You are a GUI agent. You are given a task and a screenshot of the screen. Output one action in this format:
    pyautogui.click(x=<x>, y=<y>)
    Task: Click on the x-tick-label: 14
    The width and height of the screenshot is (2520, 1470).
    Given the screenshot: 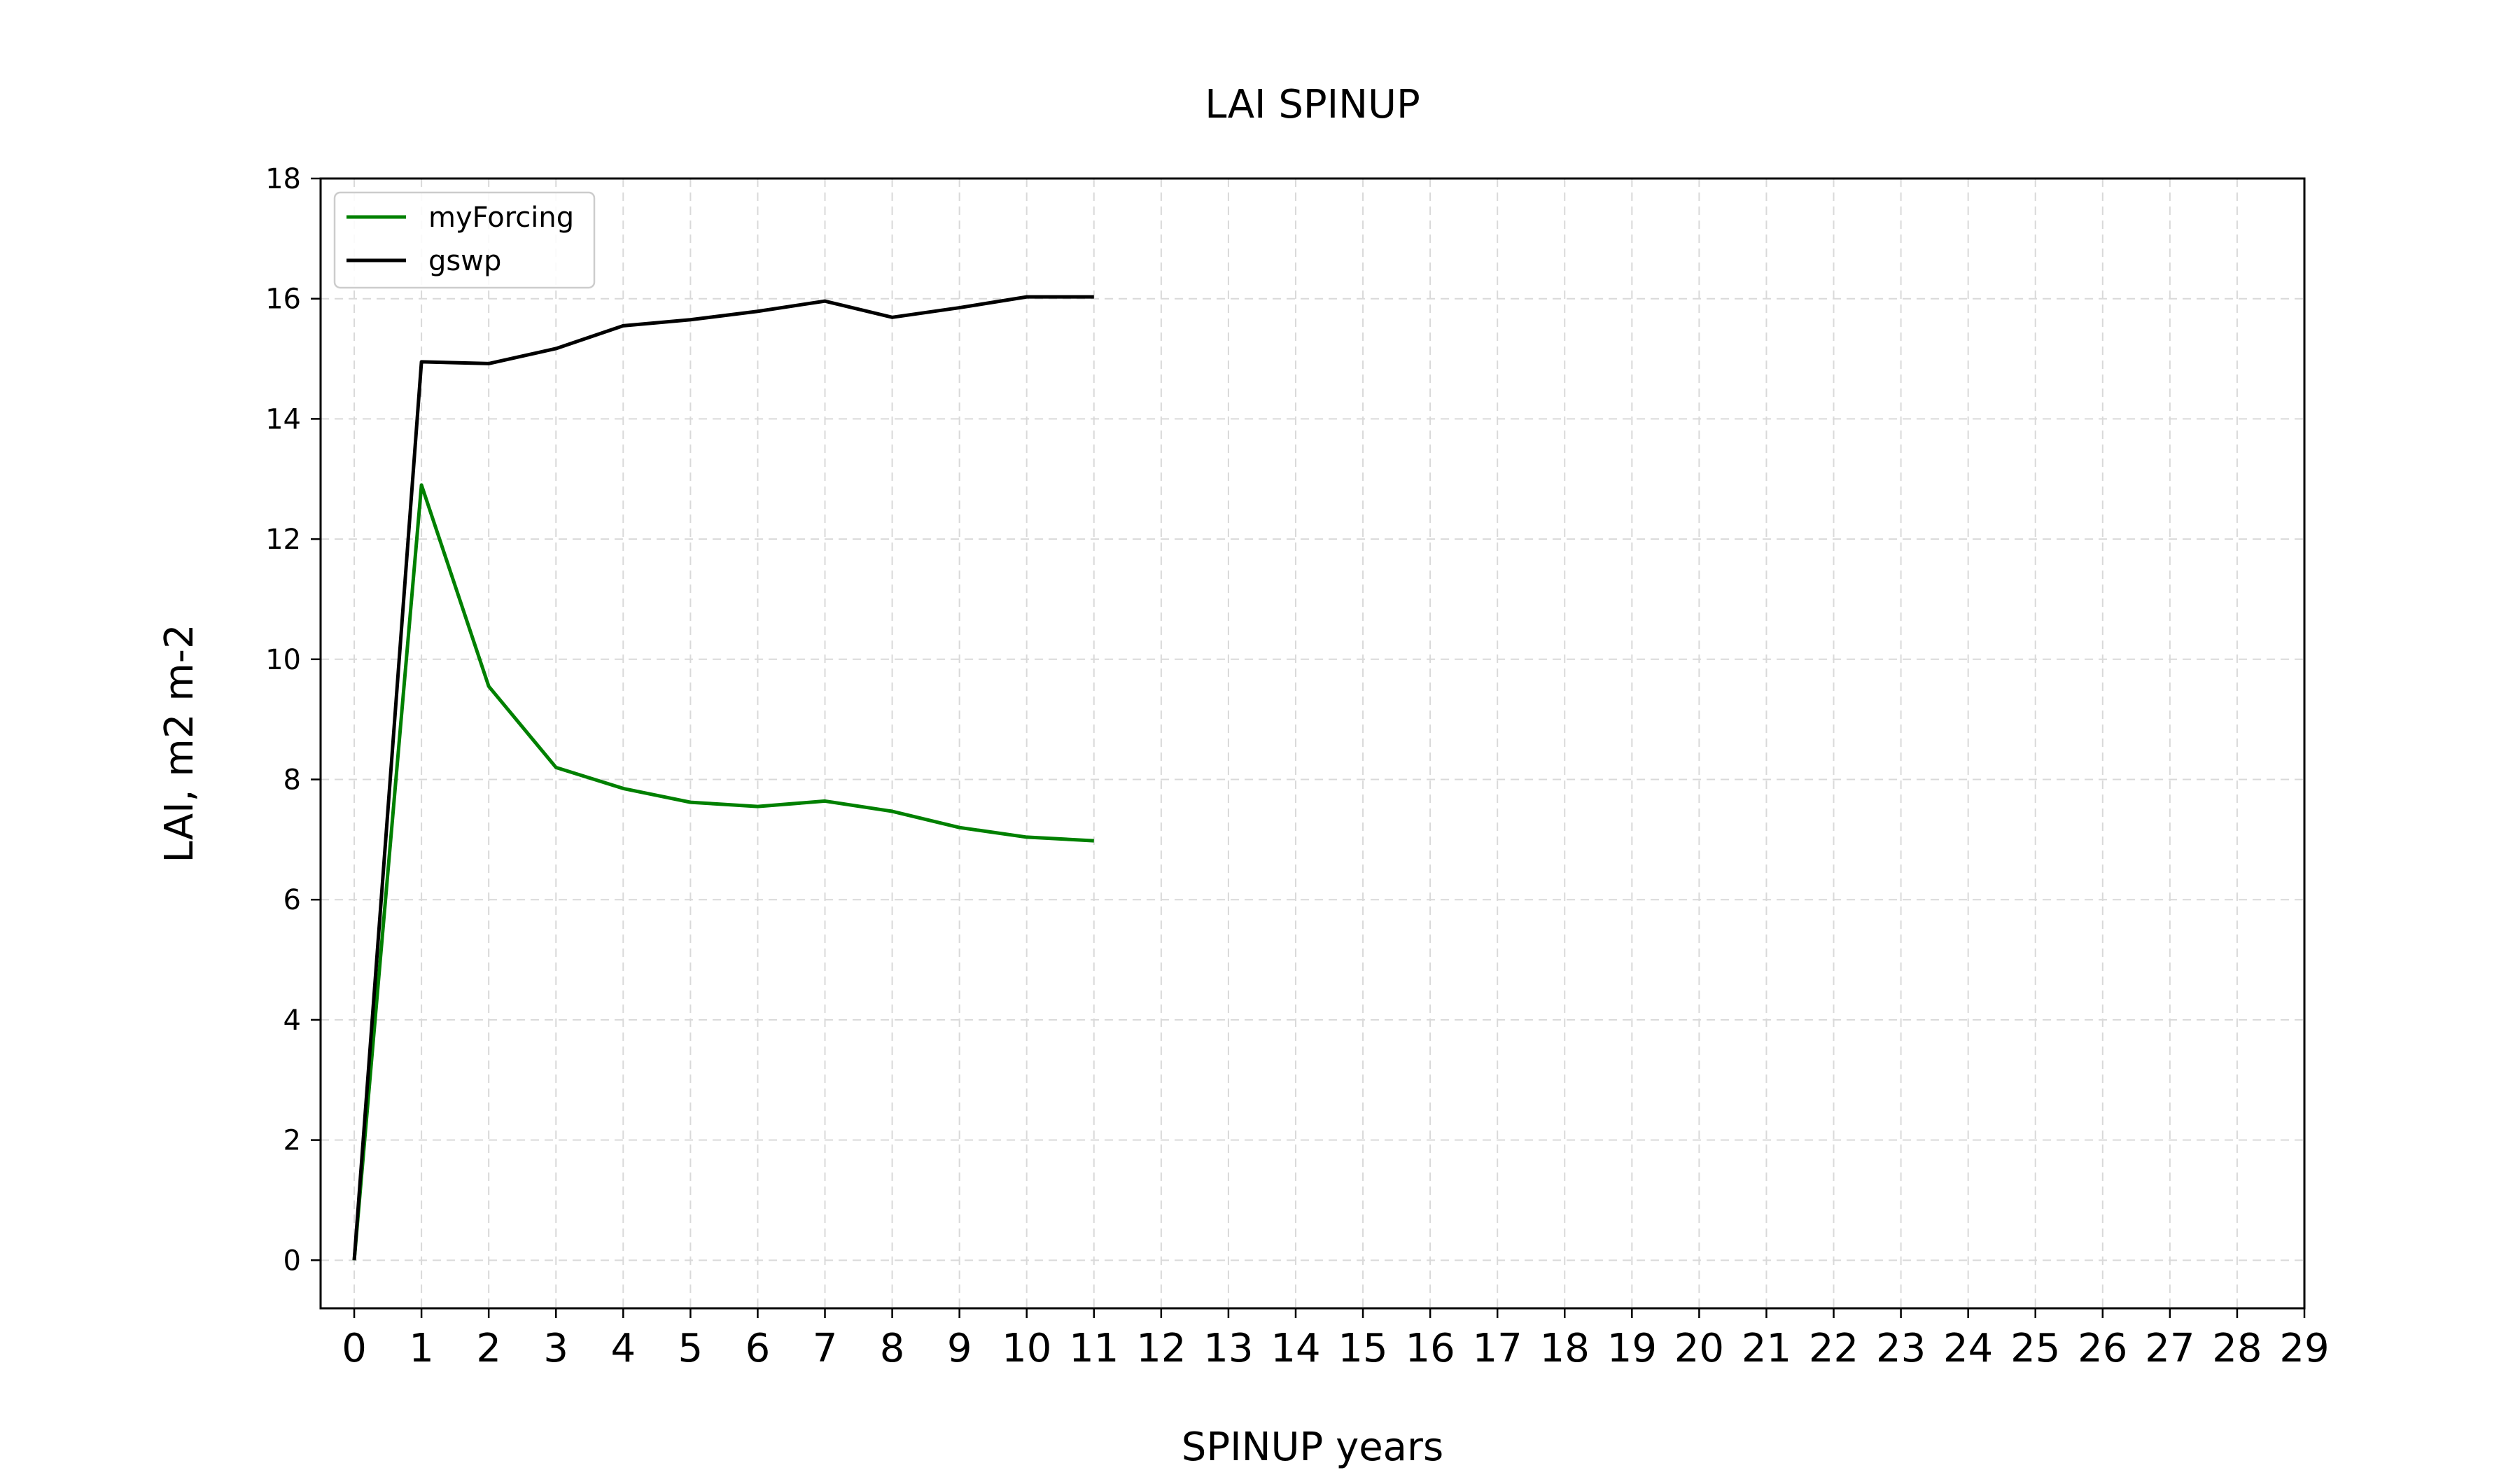 What is the action you would take?
    pyautogui.click(x=1295, y=1348)
    